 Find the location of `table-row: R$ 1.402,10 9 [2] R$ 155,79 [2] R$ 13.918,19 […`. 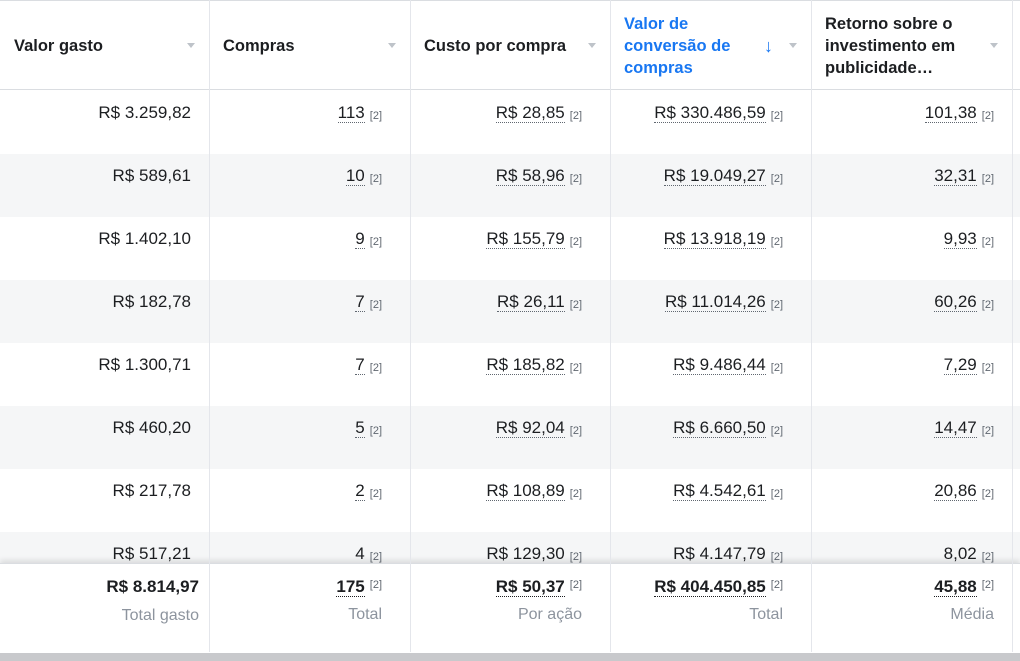

table-row: R$ 1.402,10 9 [2] R$ 155,79 [2] R$ 13.918,19 [… is located at coordinates (510, 248).